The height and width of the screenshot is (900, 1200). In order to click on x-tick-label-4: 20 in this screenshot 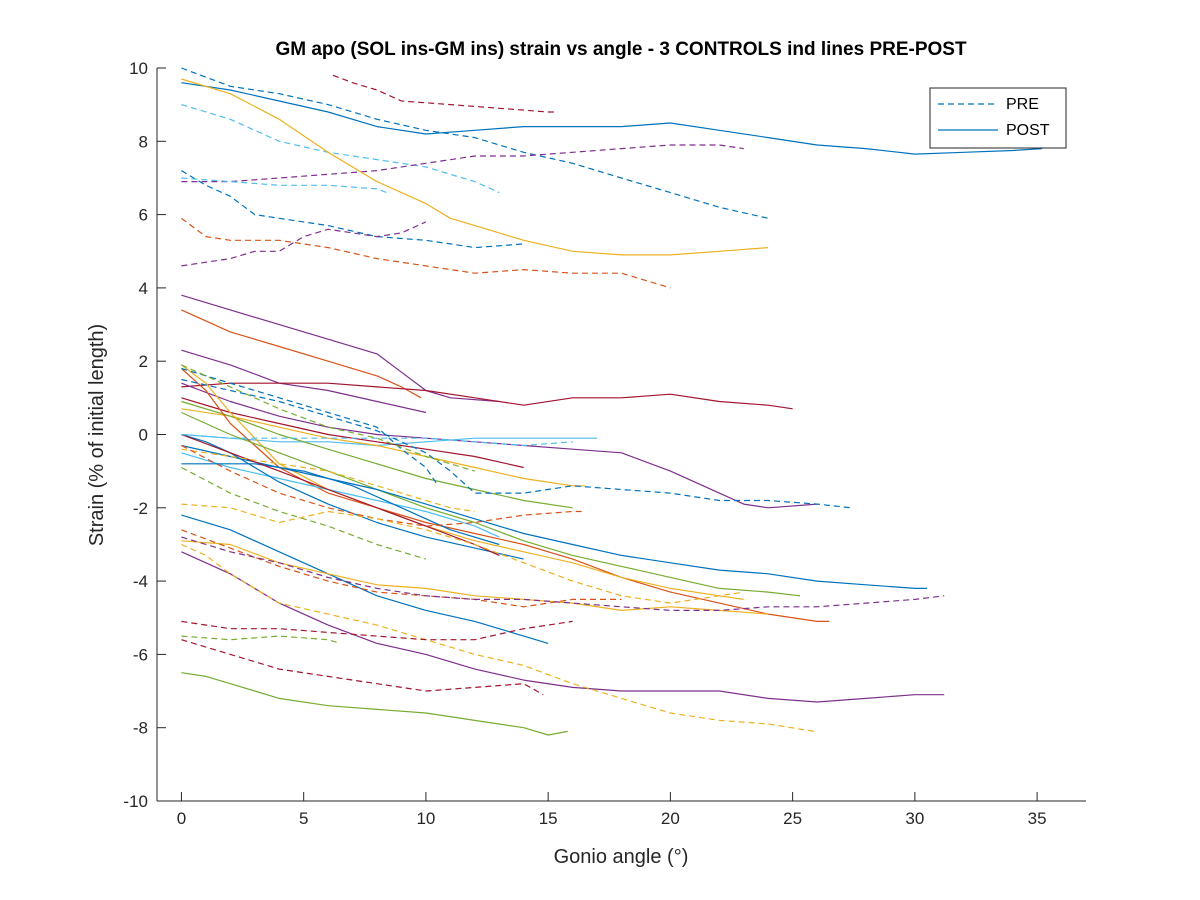, I will do `click(670, 818)`.